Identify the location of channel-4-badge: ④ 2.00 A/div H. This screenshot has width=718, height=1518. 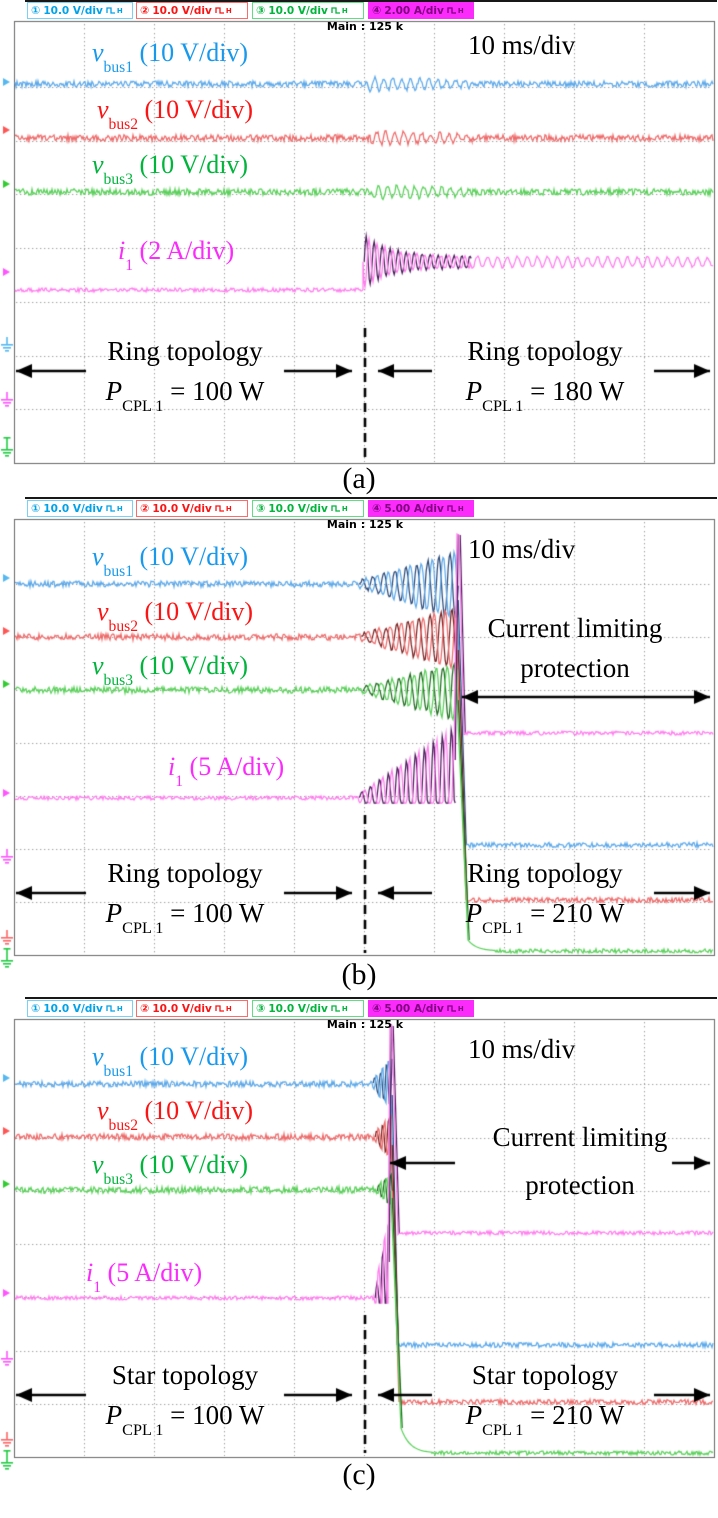
(421, 10).